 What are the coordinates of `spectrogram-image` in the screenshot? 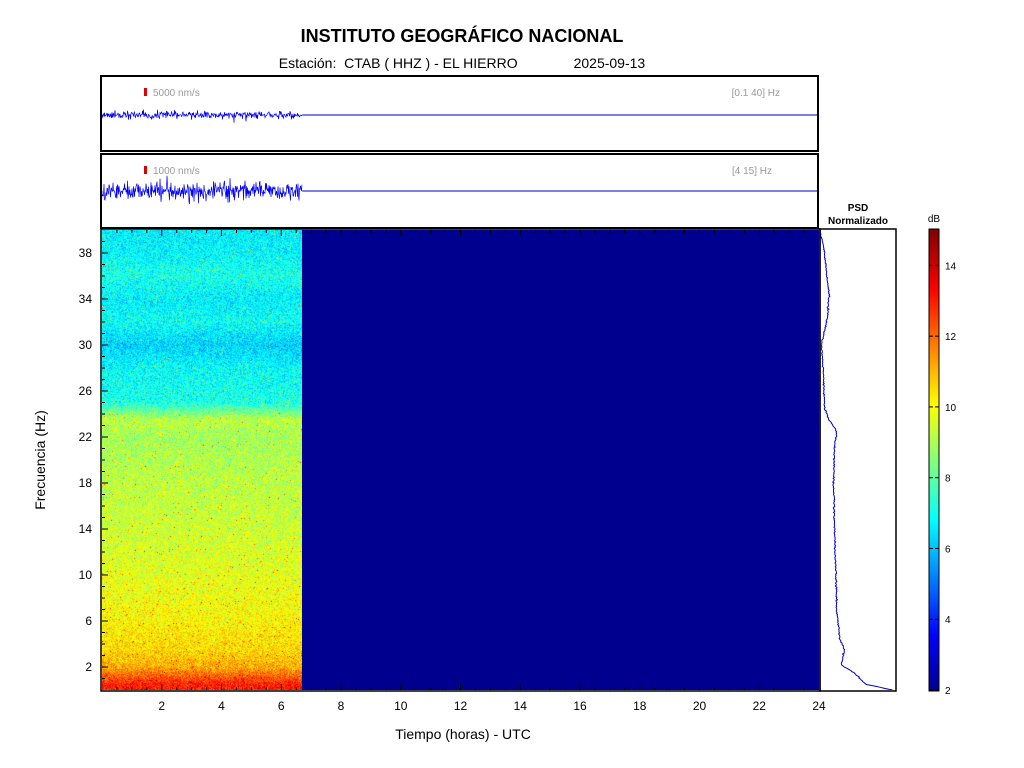 It's located at (202, 460).